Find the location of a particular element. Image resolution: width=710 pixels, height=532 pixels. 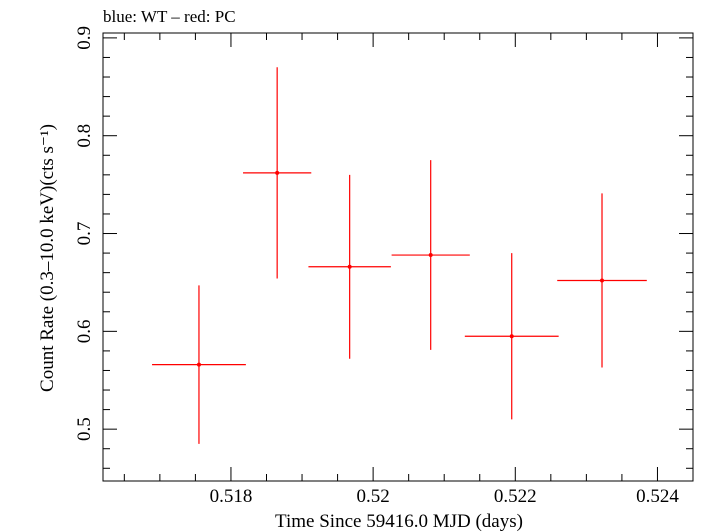

x-tick-label: 0.522 is located at coordinates (515, 496).